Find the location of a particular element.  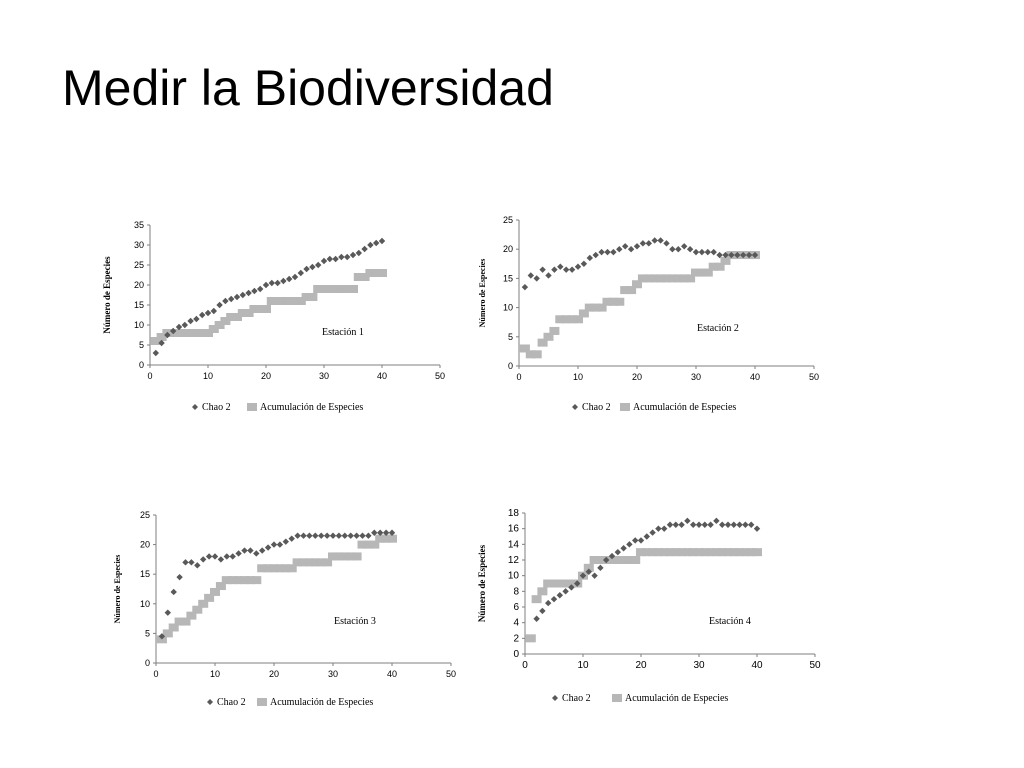

station-annotation: Estación 1 is located at coordinates (343, 332).